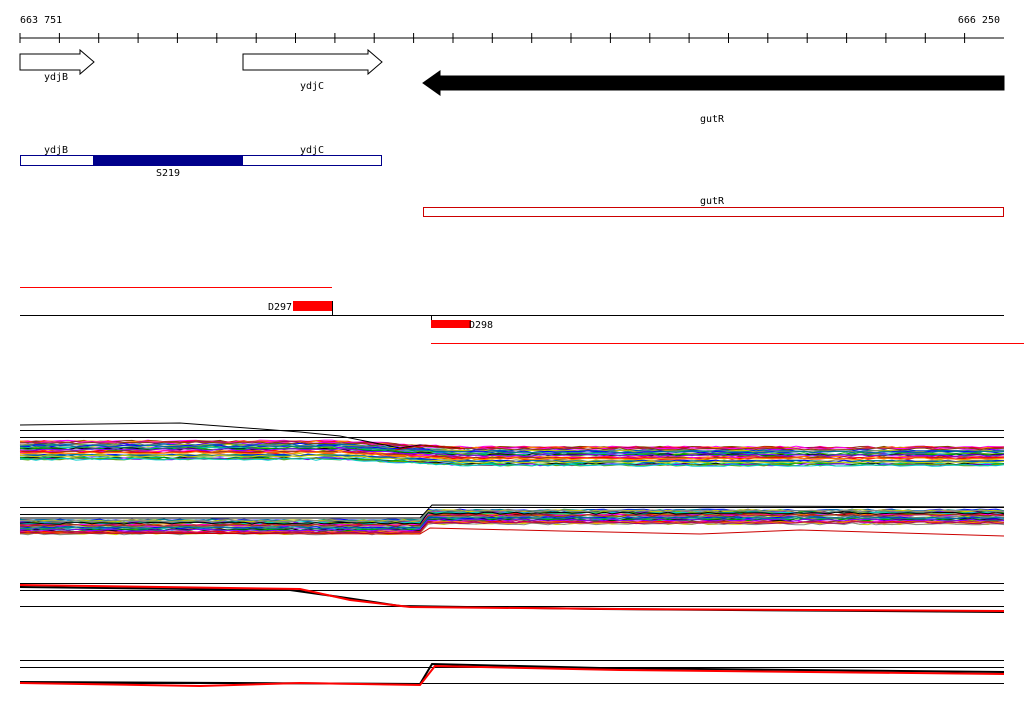 The height and width of the screenshot is (714, 1024). I want to click on coordinate-ruler: 663 751 666 250, so click(511, 29).